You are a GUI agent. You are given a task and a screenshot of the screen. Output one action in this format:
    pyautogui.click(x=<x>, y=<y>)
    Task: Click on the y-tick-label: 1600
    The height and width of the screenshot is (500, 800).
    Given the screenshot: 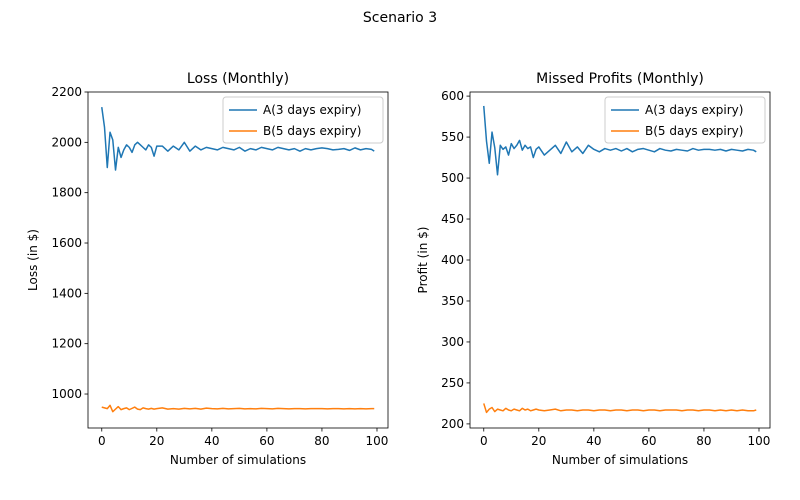 What is the action you would take?
    pyautogui.click(x=66, y=243)
    